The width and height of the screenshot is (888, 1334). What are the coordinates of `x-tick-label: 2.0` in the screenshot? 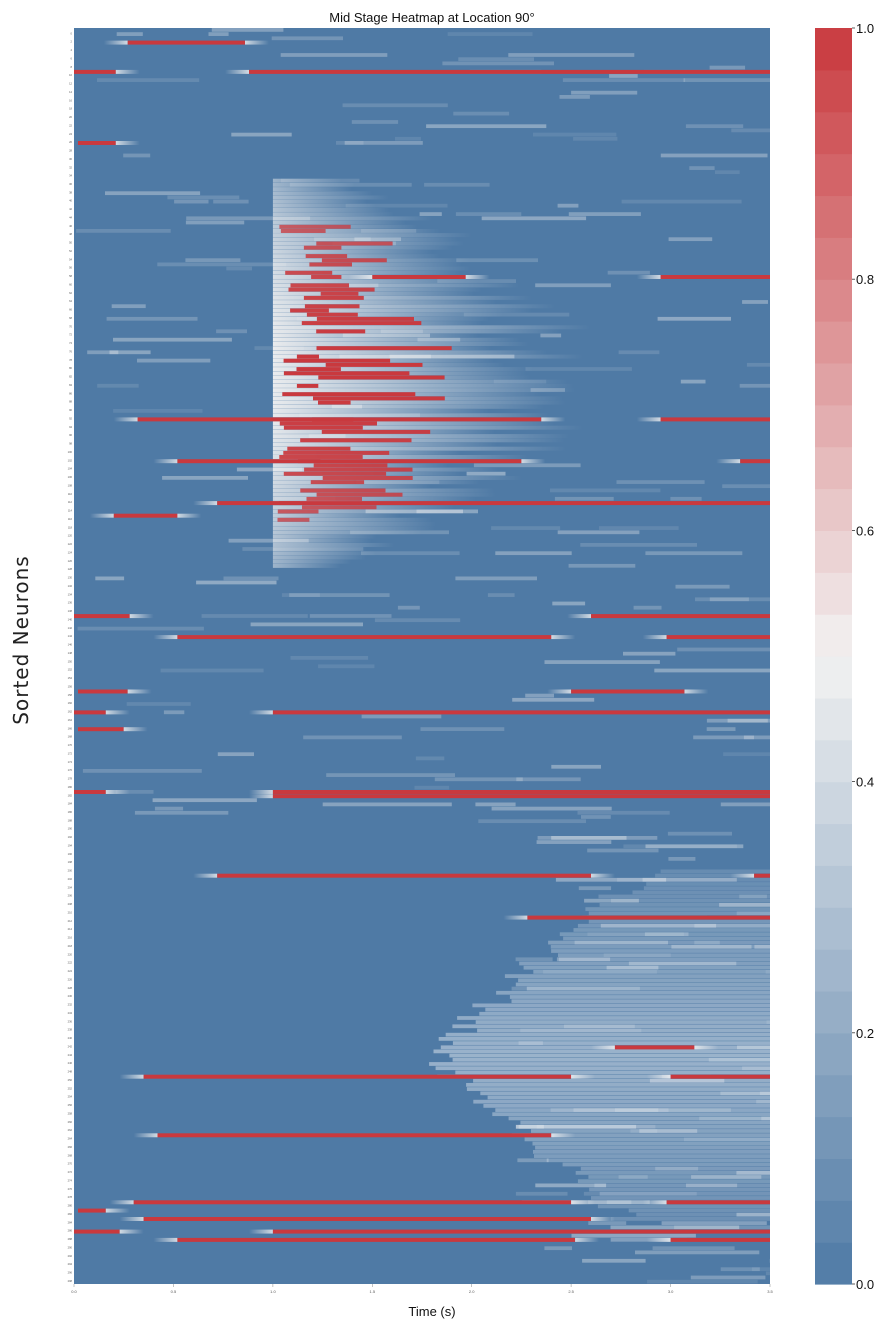 It's located at (472, 1291).